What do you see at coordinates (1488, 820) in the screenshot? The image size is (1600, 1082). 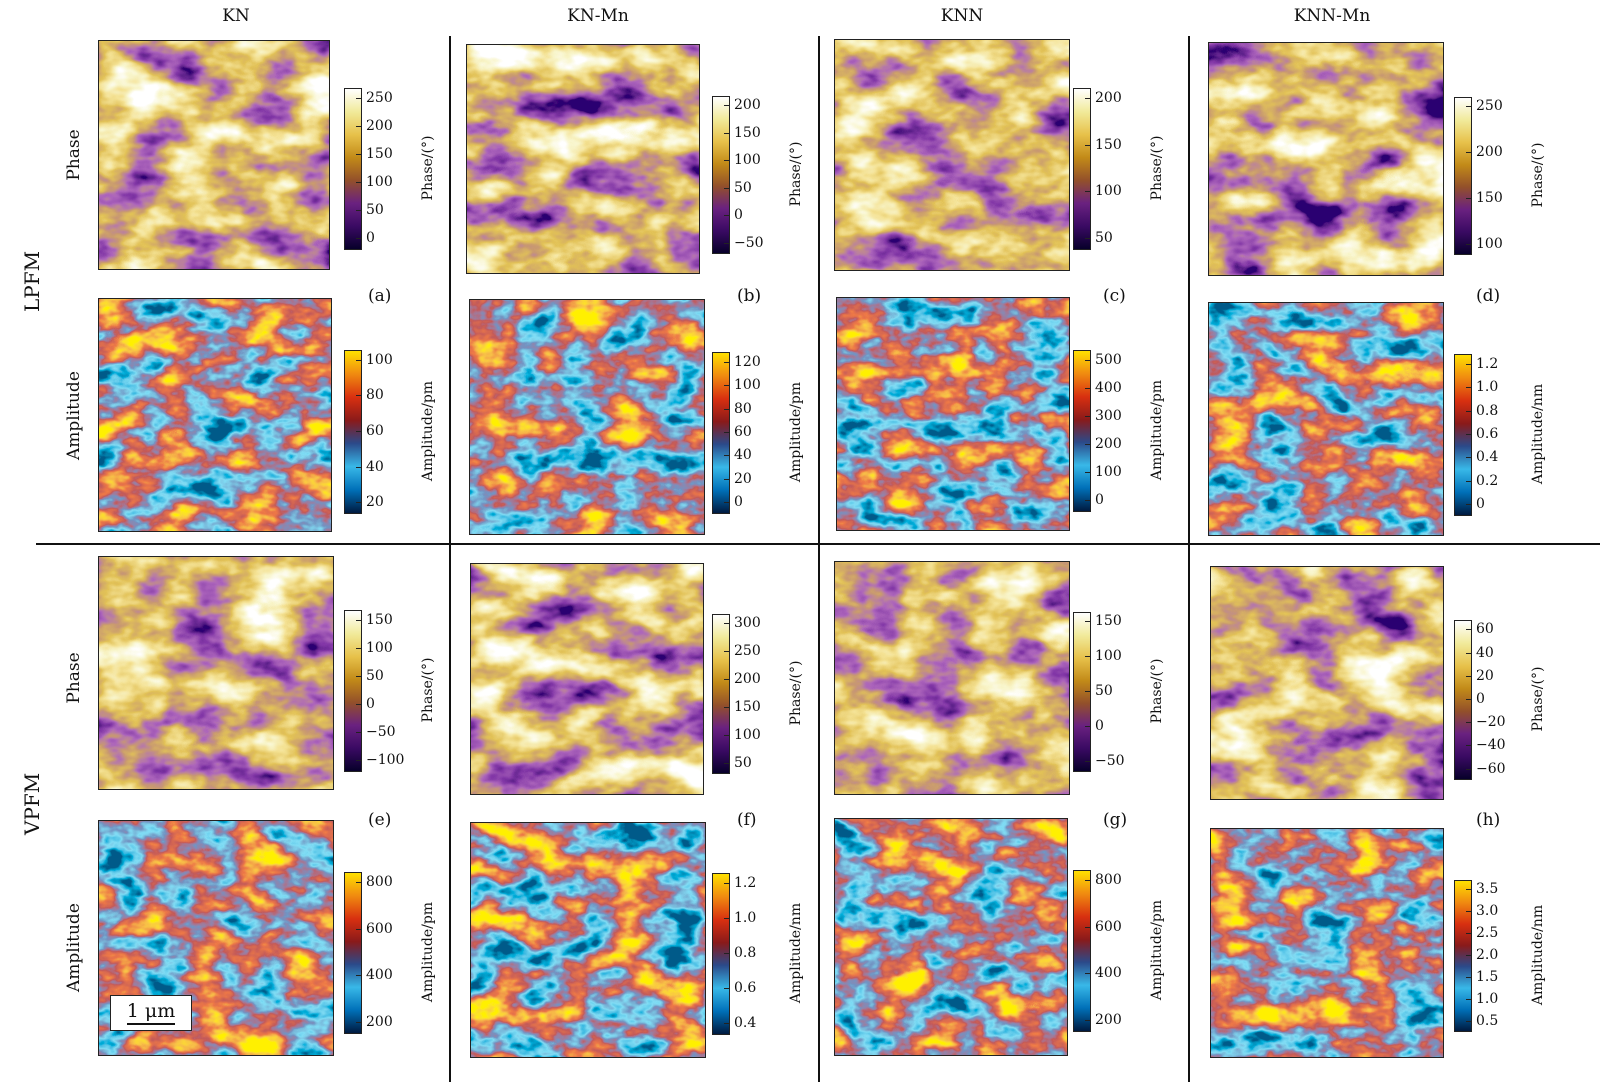 I see `panel-letter-h: (h)` at bounding box center [1488, 820].